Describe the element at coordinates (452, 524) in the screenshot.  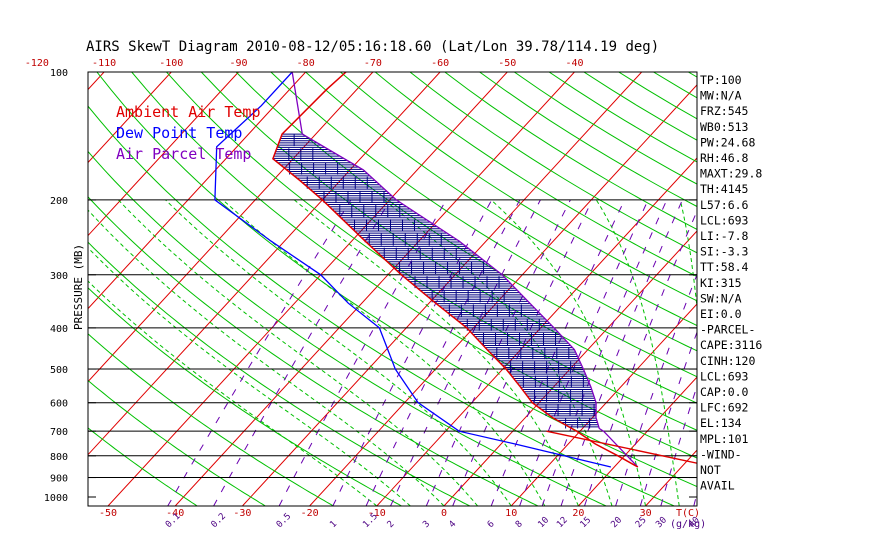
I see `mixing-ratio-label: 4` at that location.